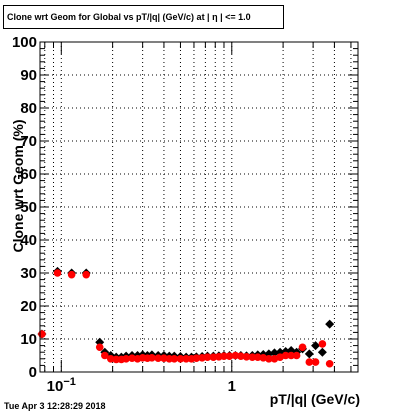 This screenshot has height=414, width=400. I want to click on x-axis-label: pT/|q| (GeV/c), so click(314, 399).